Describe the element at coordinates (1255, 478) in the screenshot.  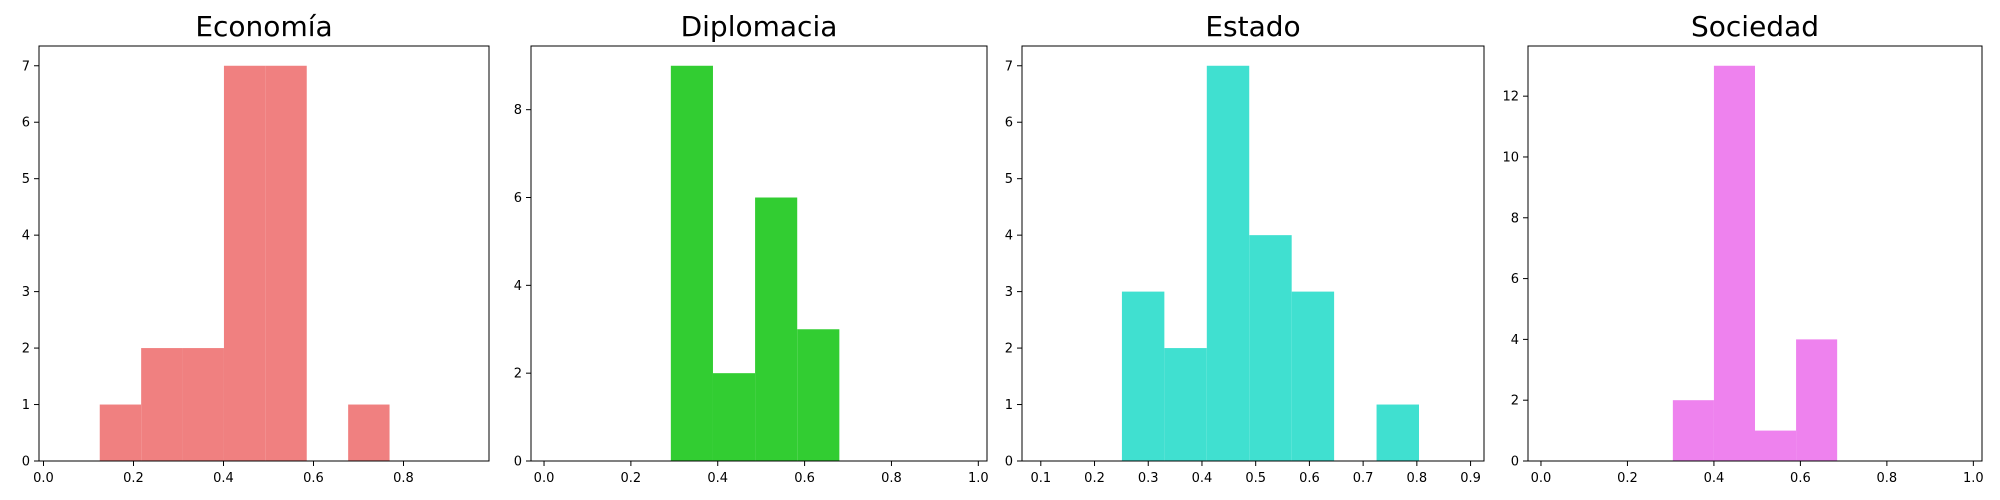
I see `x-tick-label: 0.5` at that location.